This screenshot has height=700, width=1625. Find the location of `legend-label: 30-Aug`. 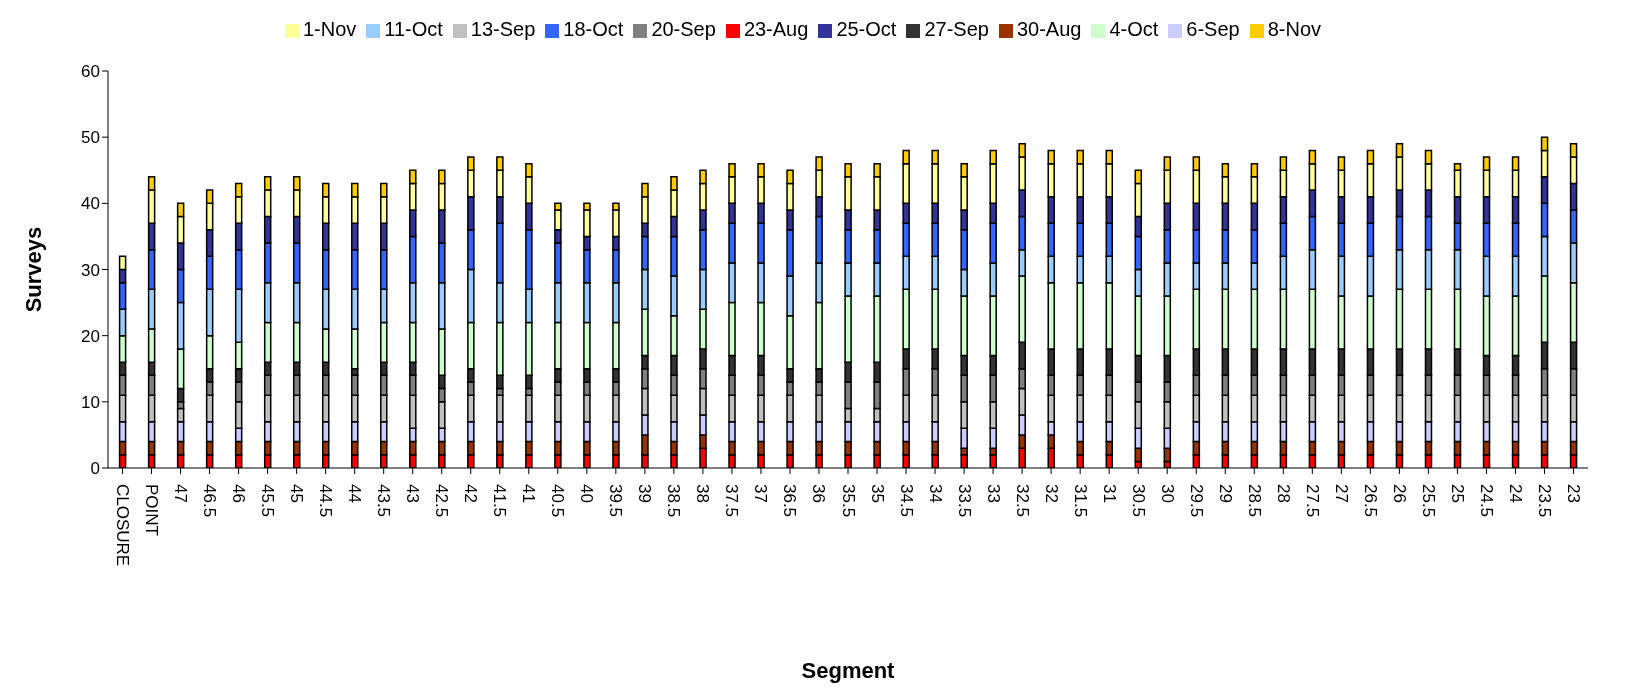

legend-label: 30-Aug is located at coordinates (1049, 29).